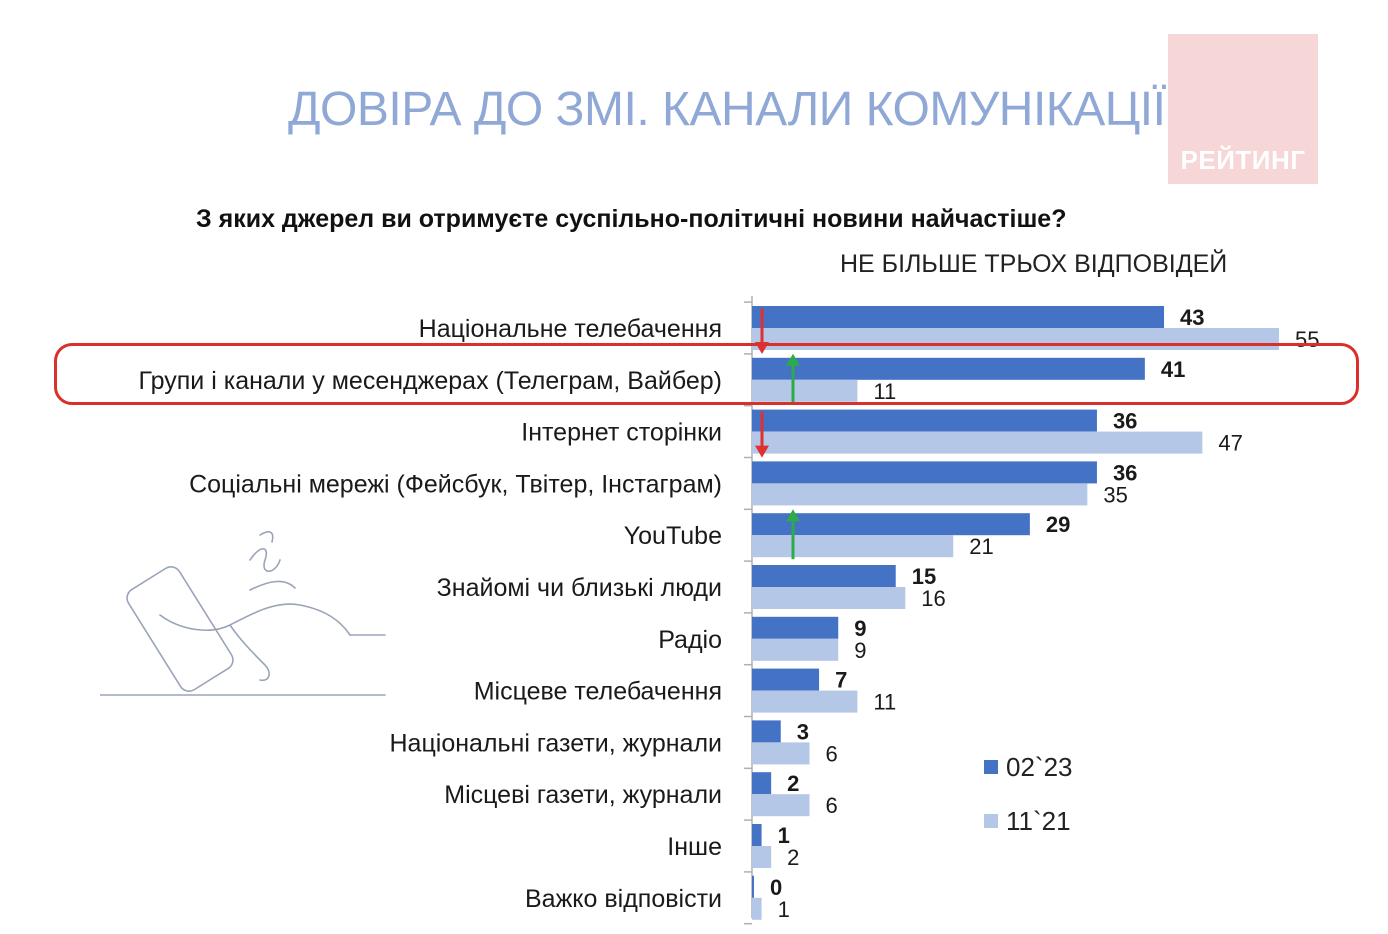 This screenshot has height=934, width=1388. Describe the element at coordinates (1243, 160) in the screenshot. I see `logo-text: РЕЙТИНГ` at that location.